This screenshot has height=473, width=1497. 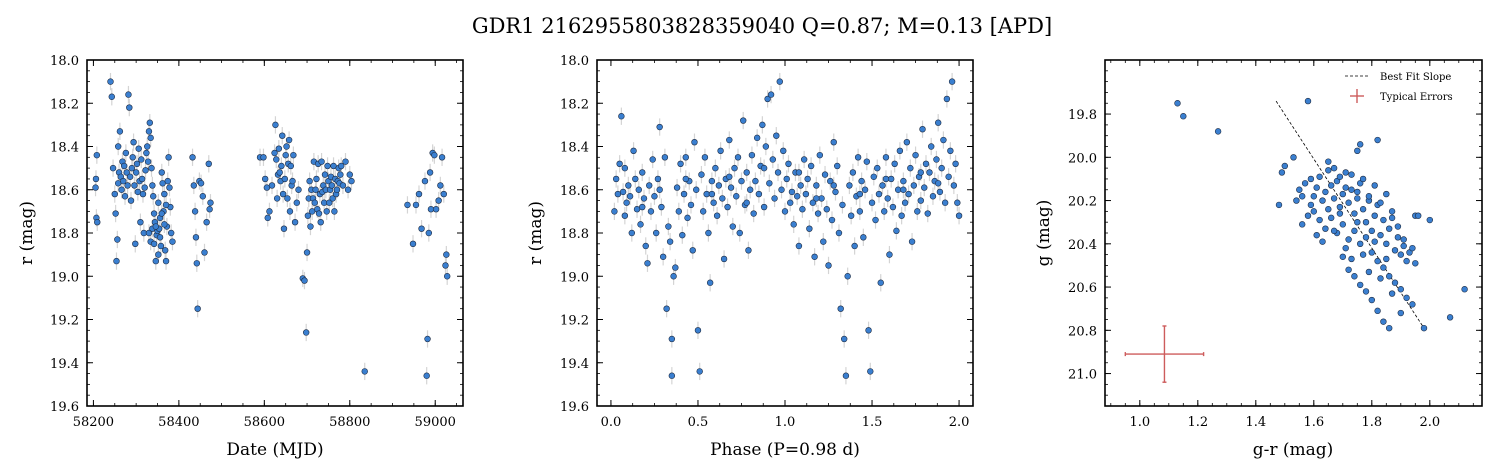 What do you see at coordinates (1409, 86) in the screenshot?
I see `legend: Best Fit Slope Typical Errors` at bounding box center [1409, 86].